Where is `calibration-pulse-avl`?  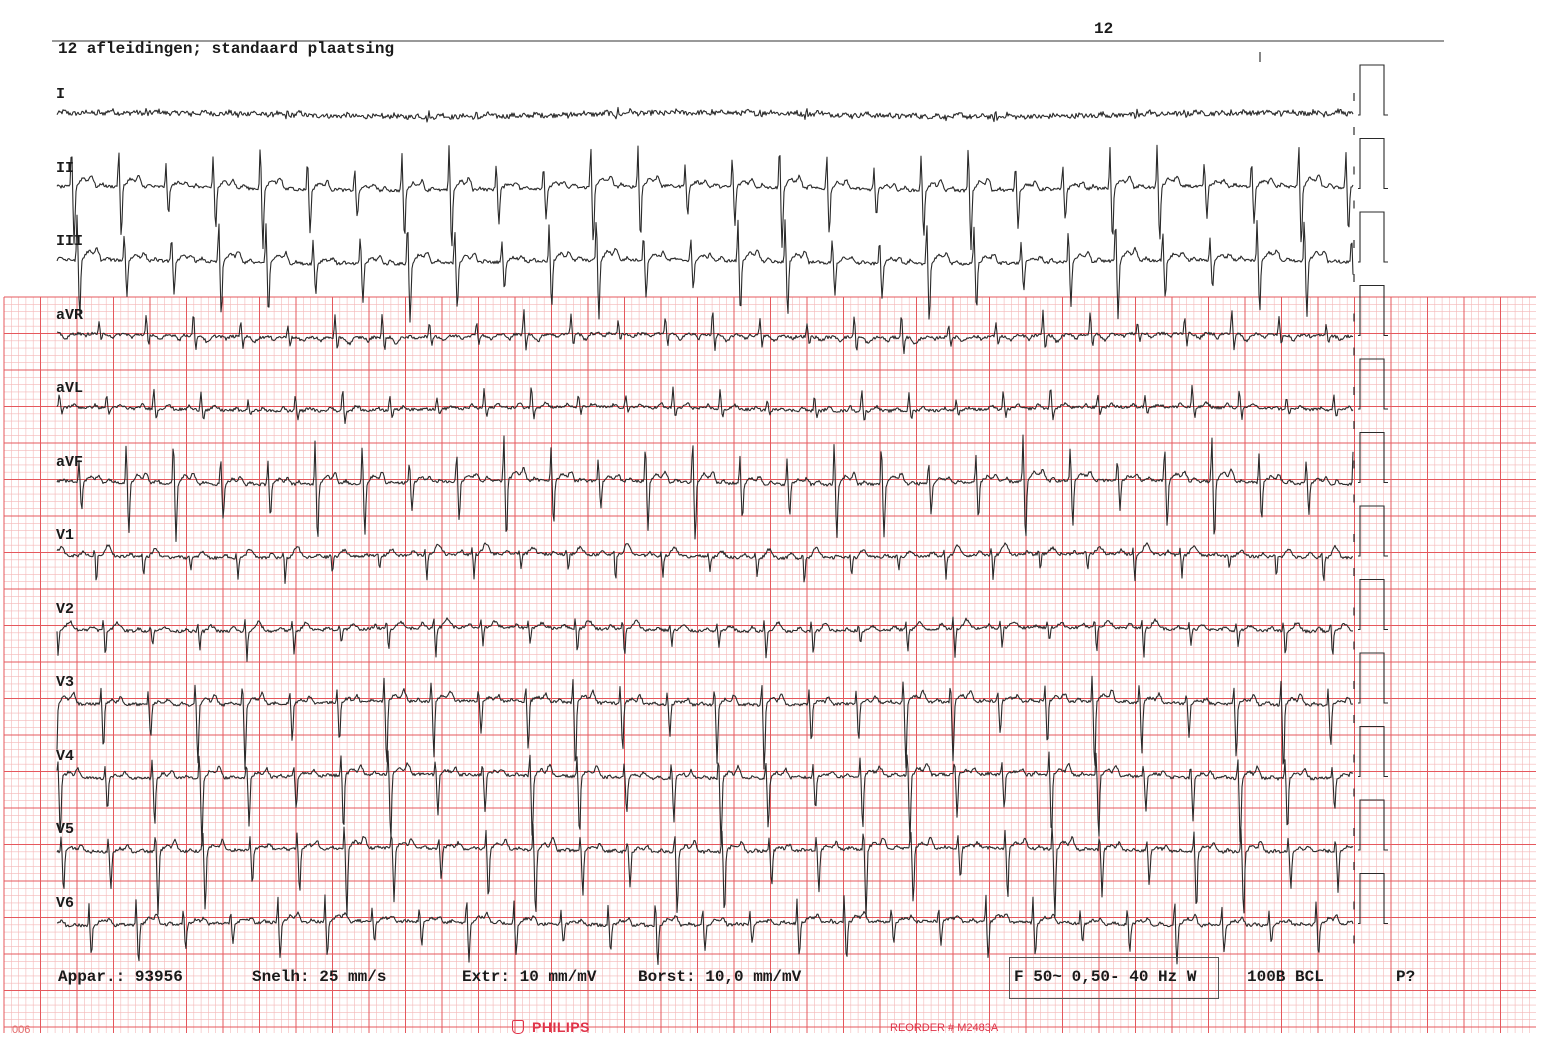 calibration-pulse-avl is located at coordinates (1373, 384).